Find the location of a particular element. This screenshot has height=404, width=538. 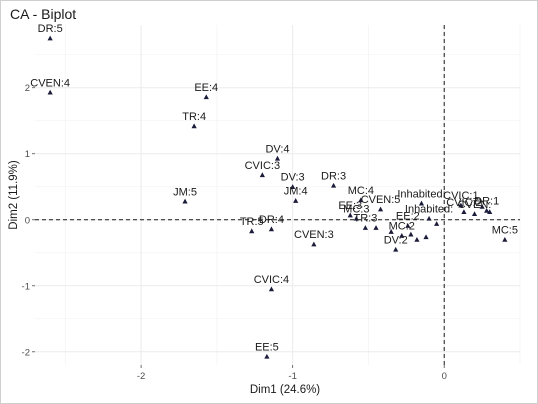

data-point-label: CVIC:2 is located at coordinates (463, 203).